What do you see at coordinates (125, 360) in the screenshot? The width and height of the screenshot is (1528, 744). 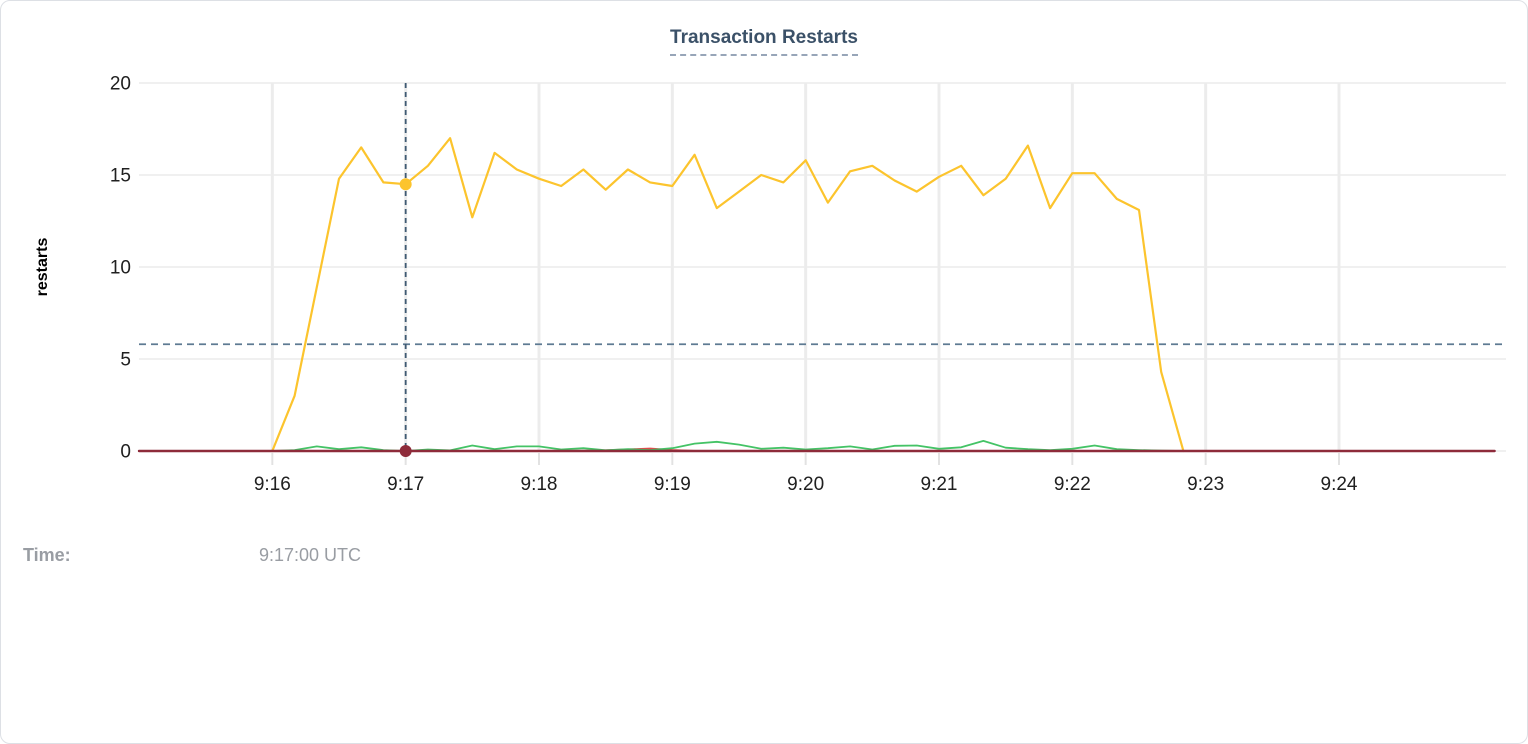 I see `y-tick-label: 5` at bounding box center [125, 360].